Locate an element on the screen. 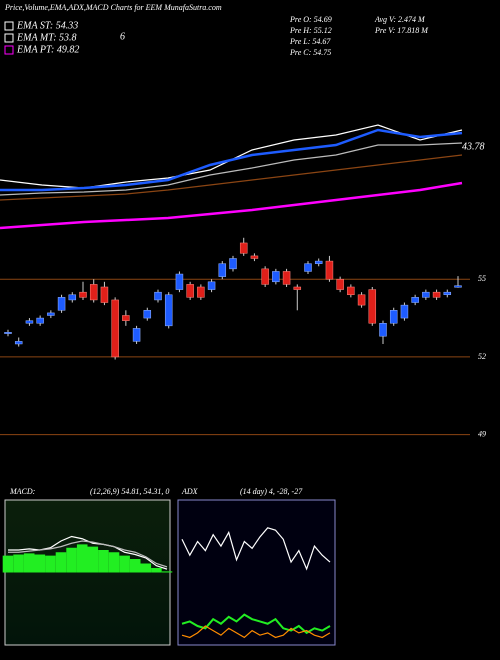 This screenshot has width=500, height=660. macd-subtitle: (12,26,9) 54.81, 54.31, 0 is located at coordinates (129, 491).